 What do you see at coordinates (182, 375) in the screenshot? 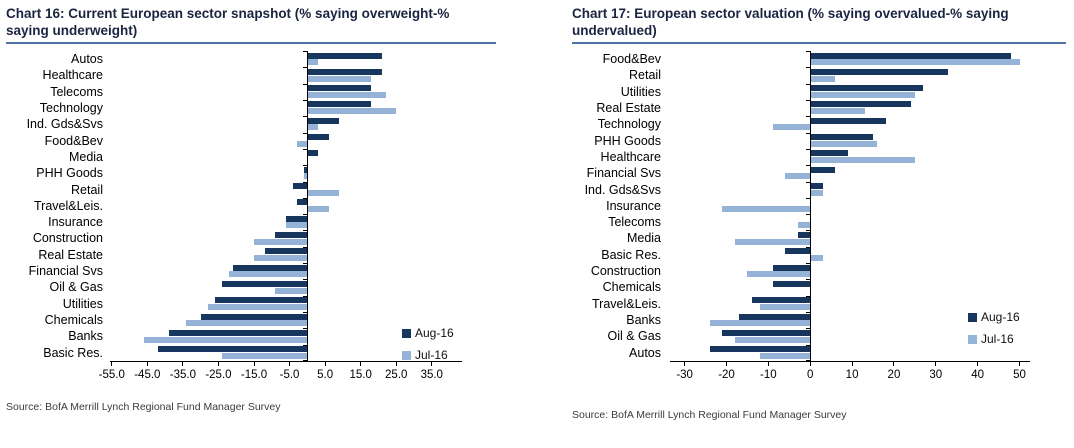
I see `x-axis-tick-label: -35.0` at bounding box center [182, 375].